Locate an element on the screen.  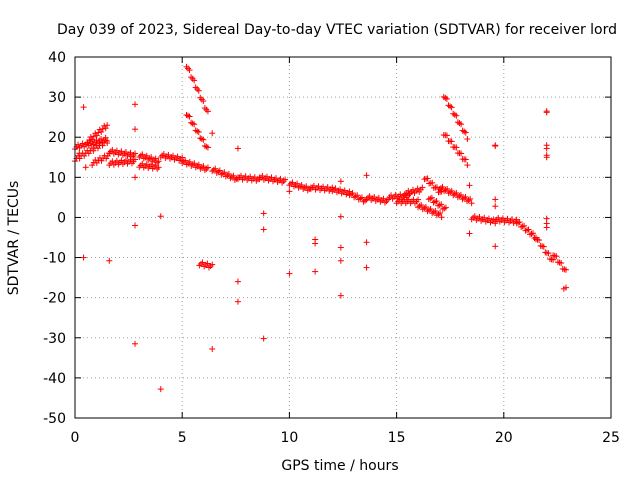
y-tick-label: -30 is located at coordinates (54, 339).